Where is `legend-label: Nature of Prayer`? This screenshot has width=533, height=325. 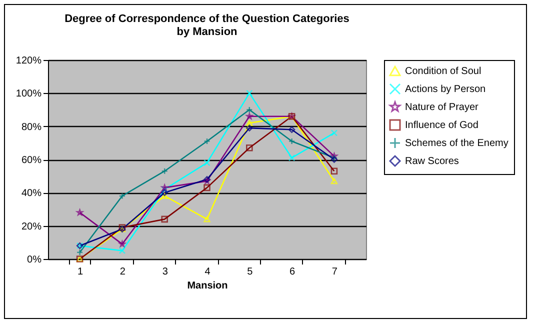 legend-label: Nature of Prayer is located at coordinates (442, 107).